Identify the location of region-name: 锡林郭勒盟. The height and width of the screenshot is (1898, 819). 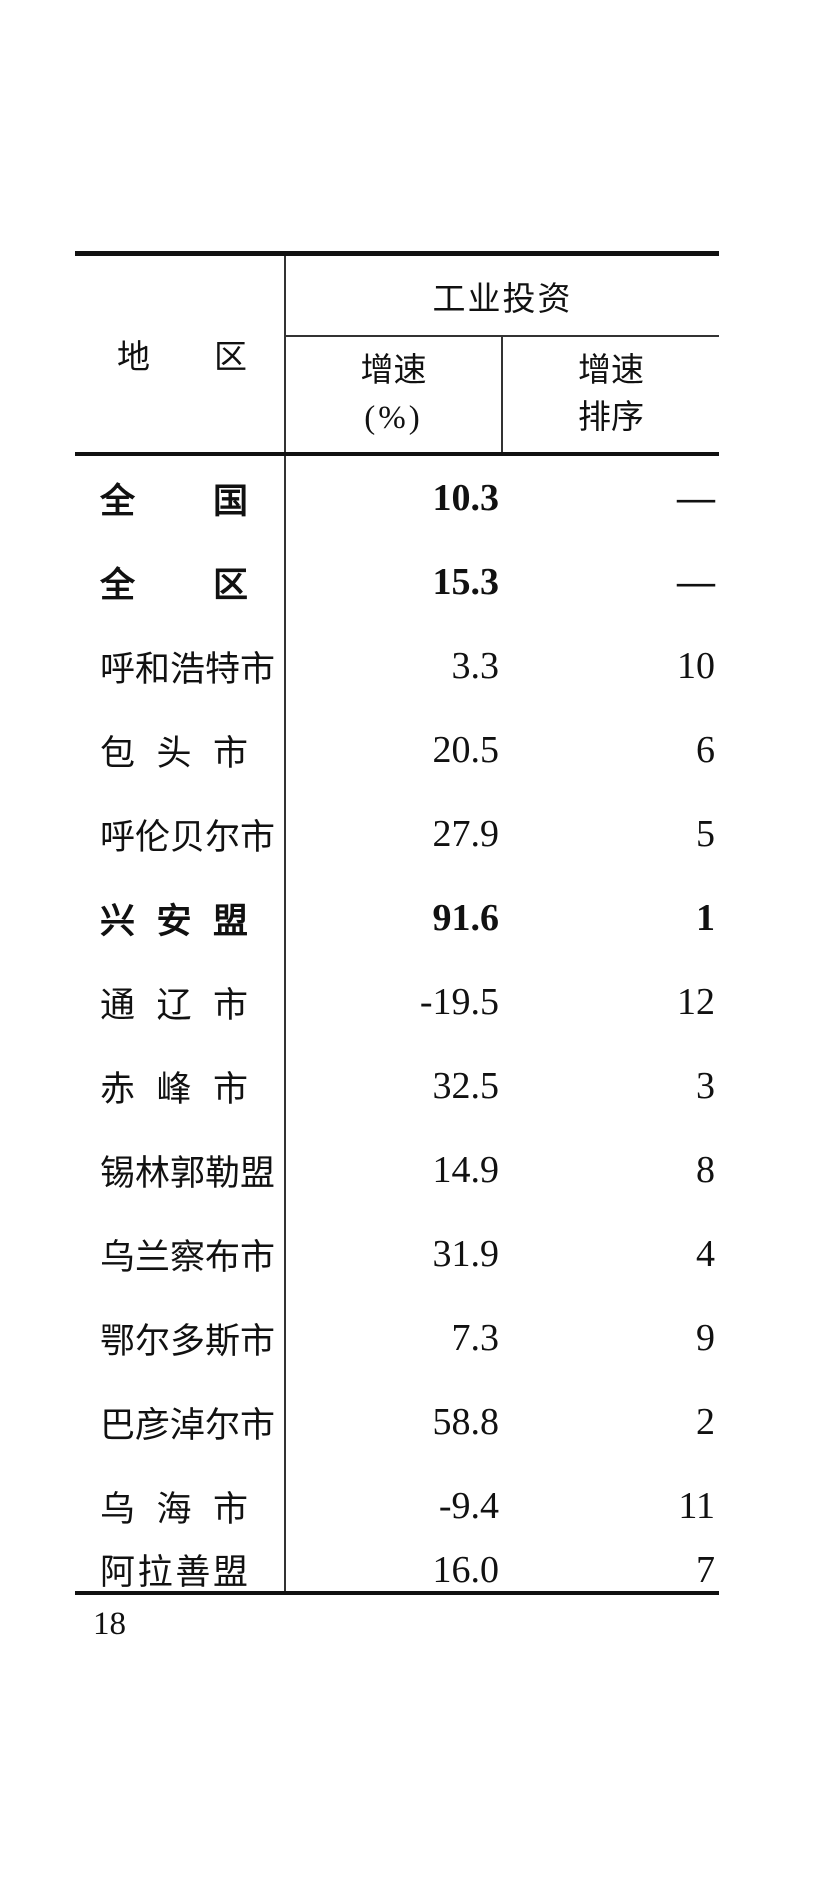
(188, 1173).